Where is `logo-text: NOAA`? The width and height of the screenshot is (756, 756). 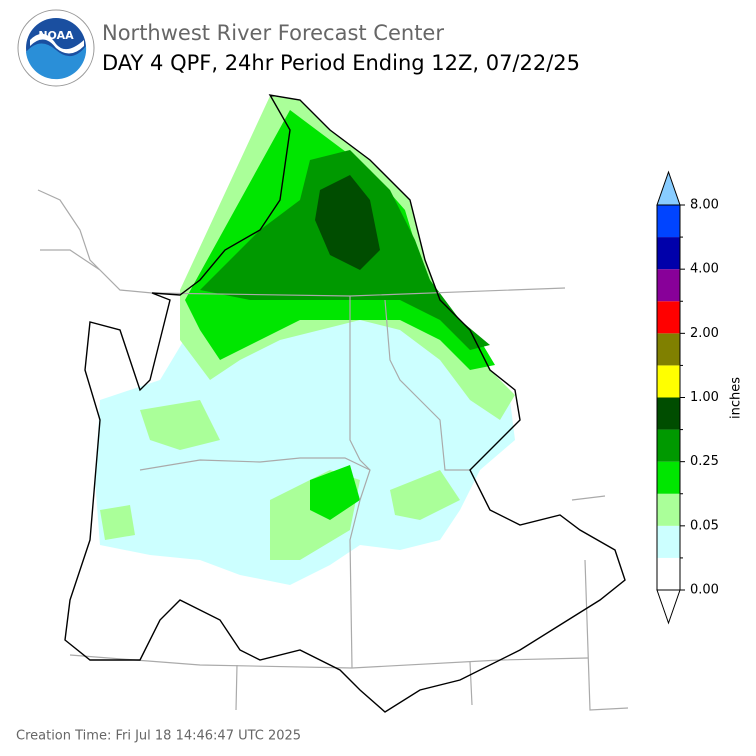 logo-text: NOAA is located at coordinates (56, 35).